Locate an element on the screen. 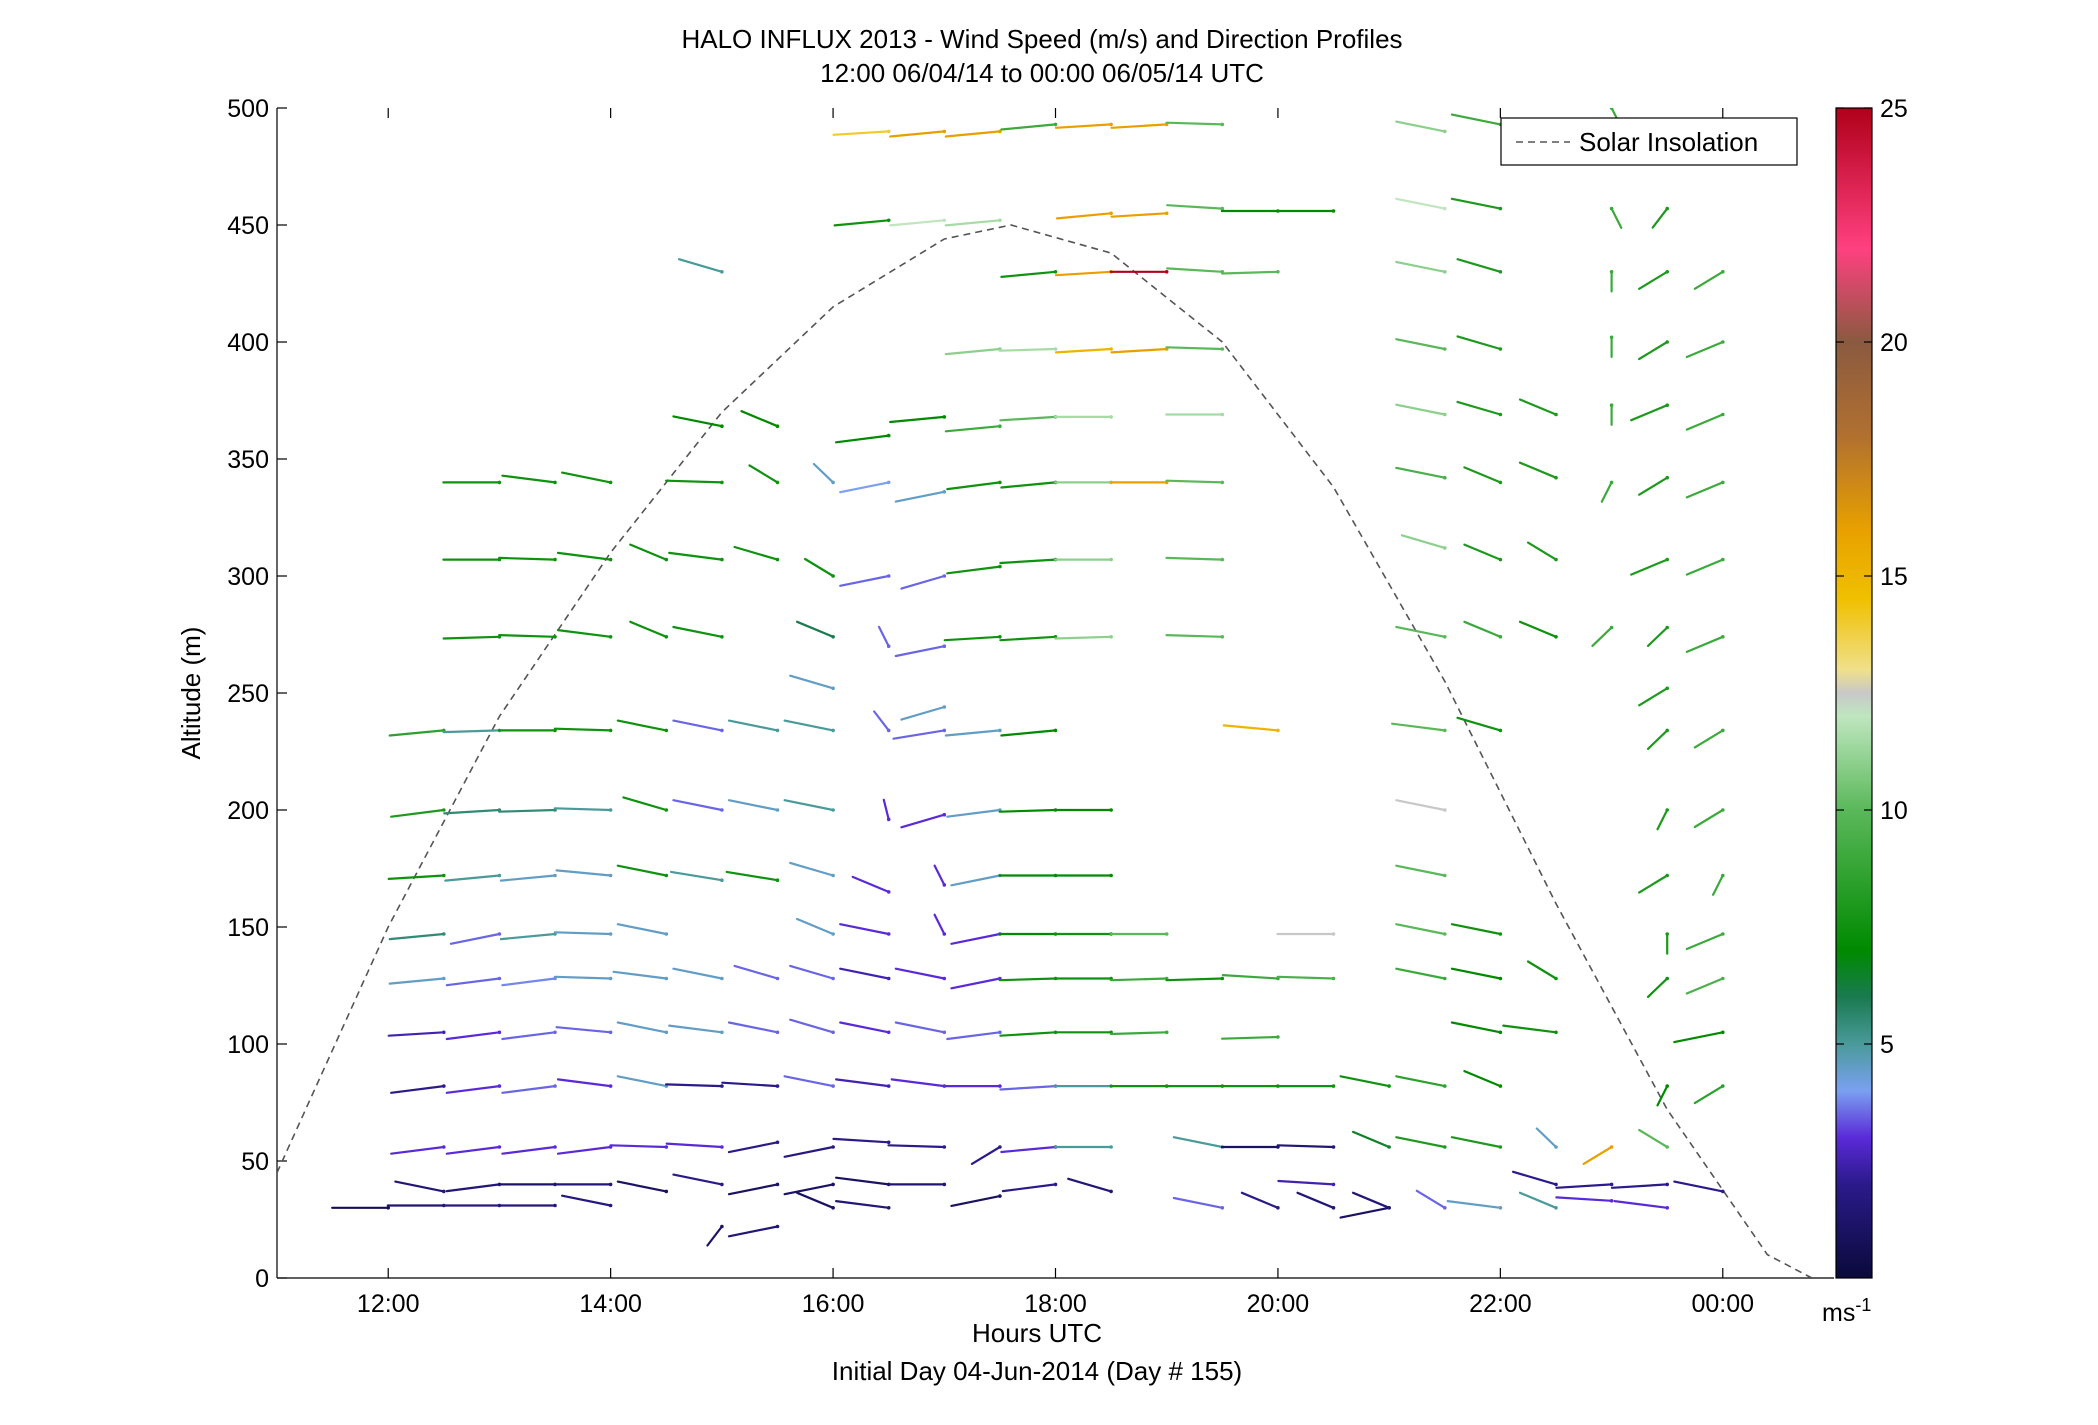  legend-label-solar: Solar Insolation is located at coordinates (1668, 142).